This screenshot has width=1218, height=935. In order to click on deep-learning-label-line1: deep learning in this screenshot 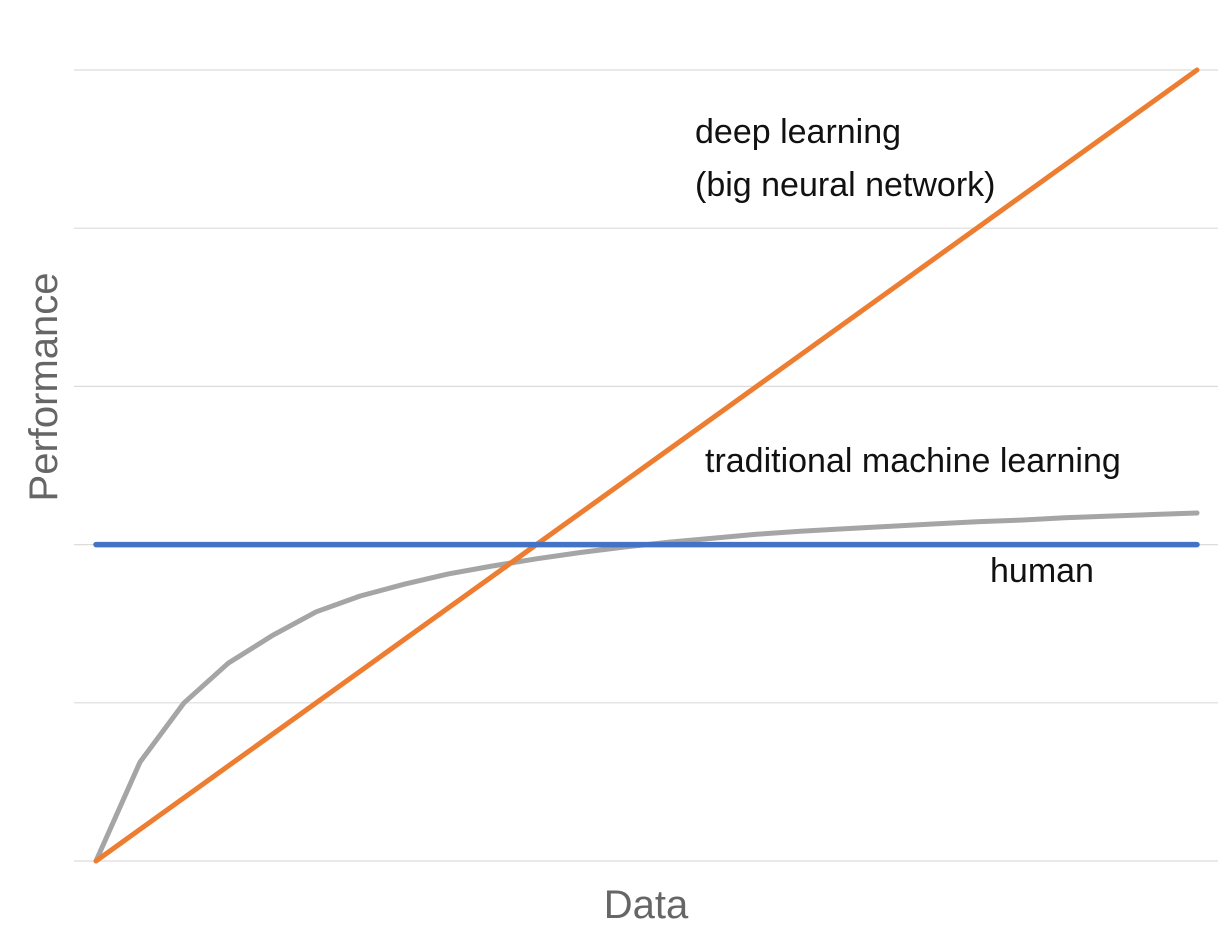, I will do `click(798, 132)`.